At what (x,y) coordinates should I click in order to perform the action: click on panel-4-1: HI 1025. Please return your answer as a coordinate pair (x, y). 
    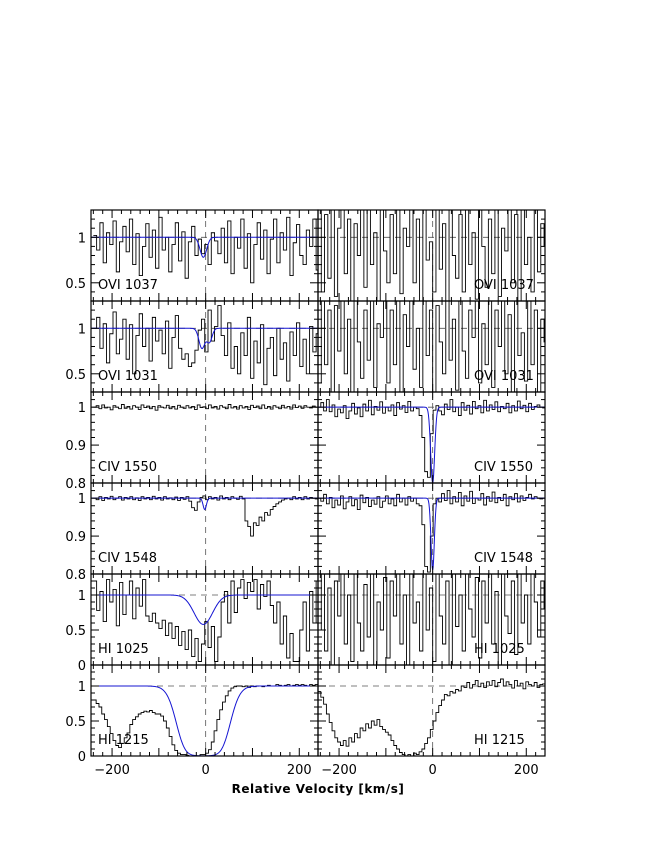
    Looking at the image, I should click on (431, 619).